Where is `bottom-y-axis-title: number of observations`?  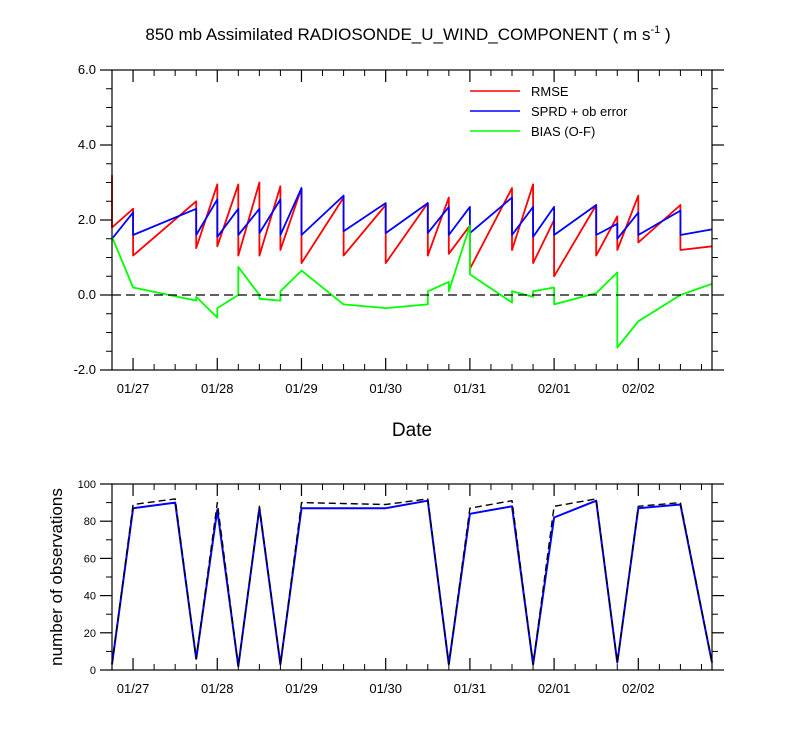 bottom-y-axis-title: number of observations is located at coordinates (56, 577).